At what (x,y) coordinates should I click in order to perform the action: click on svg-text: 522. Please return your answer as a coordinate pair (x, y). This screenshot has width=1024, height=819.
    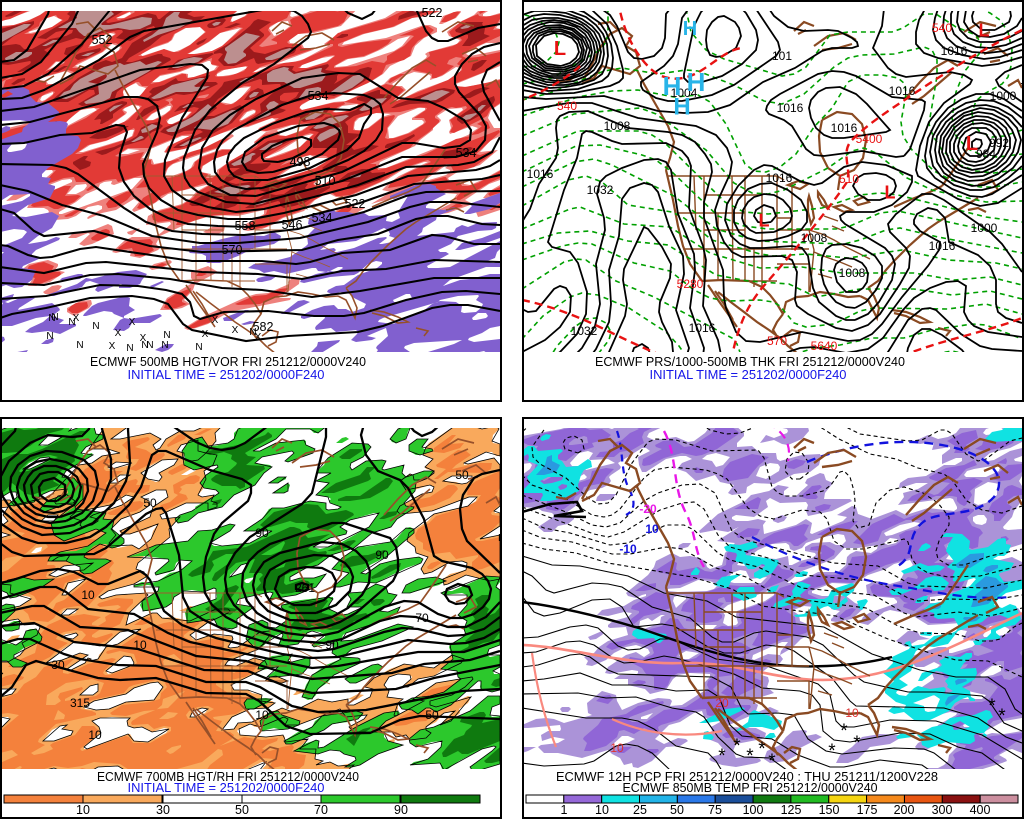
    Looking at the image, I should click on (355, 204).